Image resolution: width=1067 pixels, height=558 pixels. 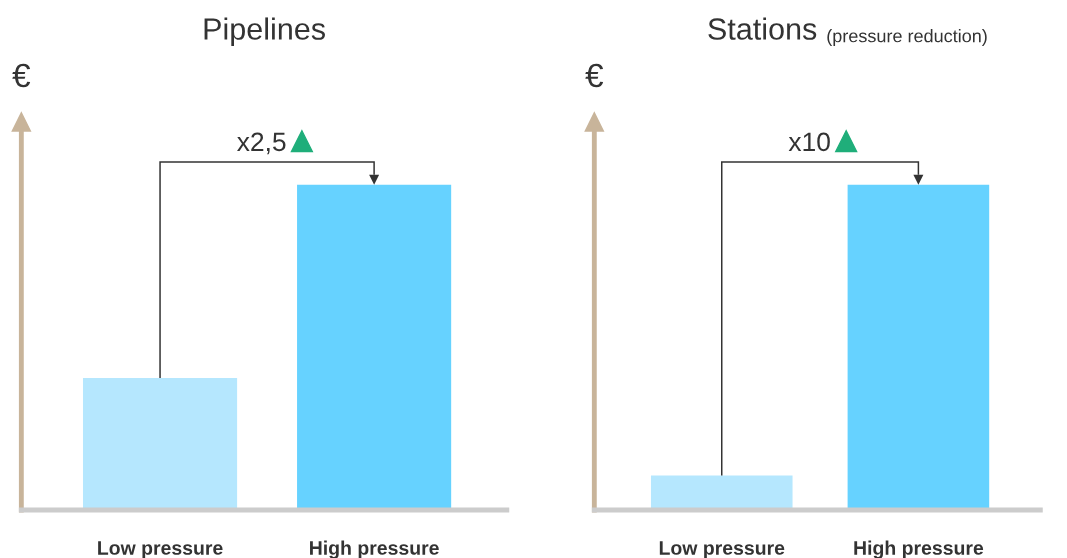 I want to click on text: x2,5, so click(x=261, y=143).